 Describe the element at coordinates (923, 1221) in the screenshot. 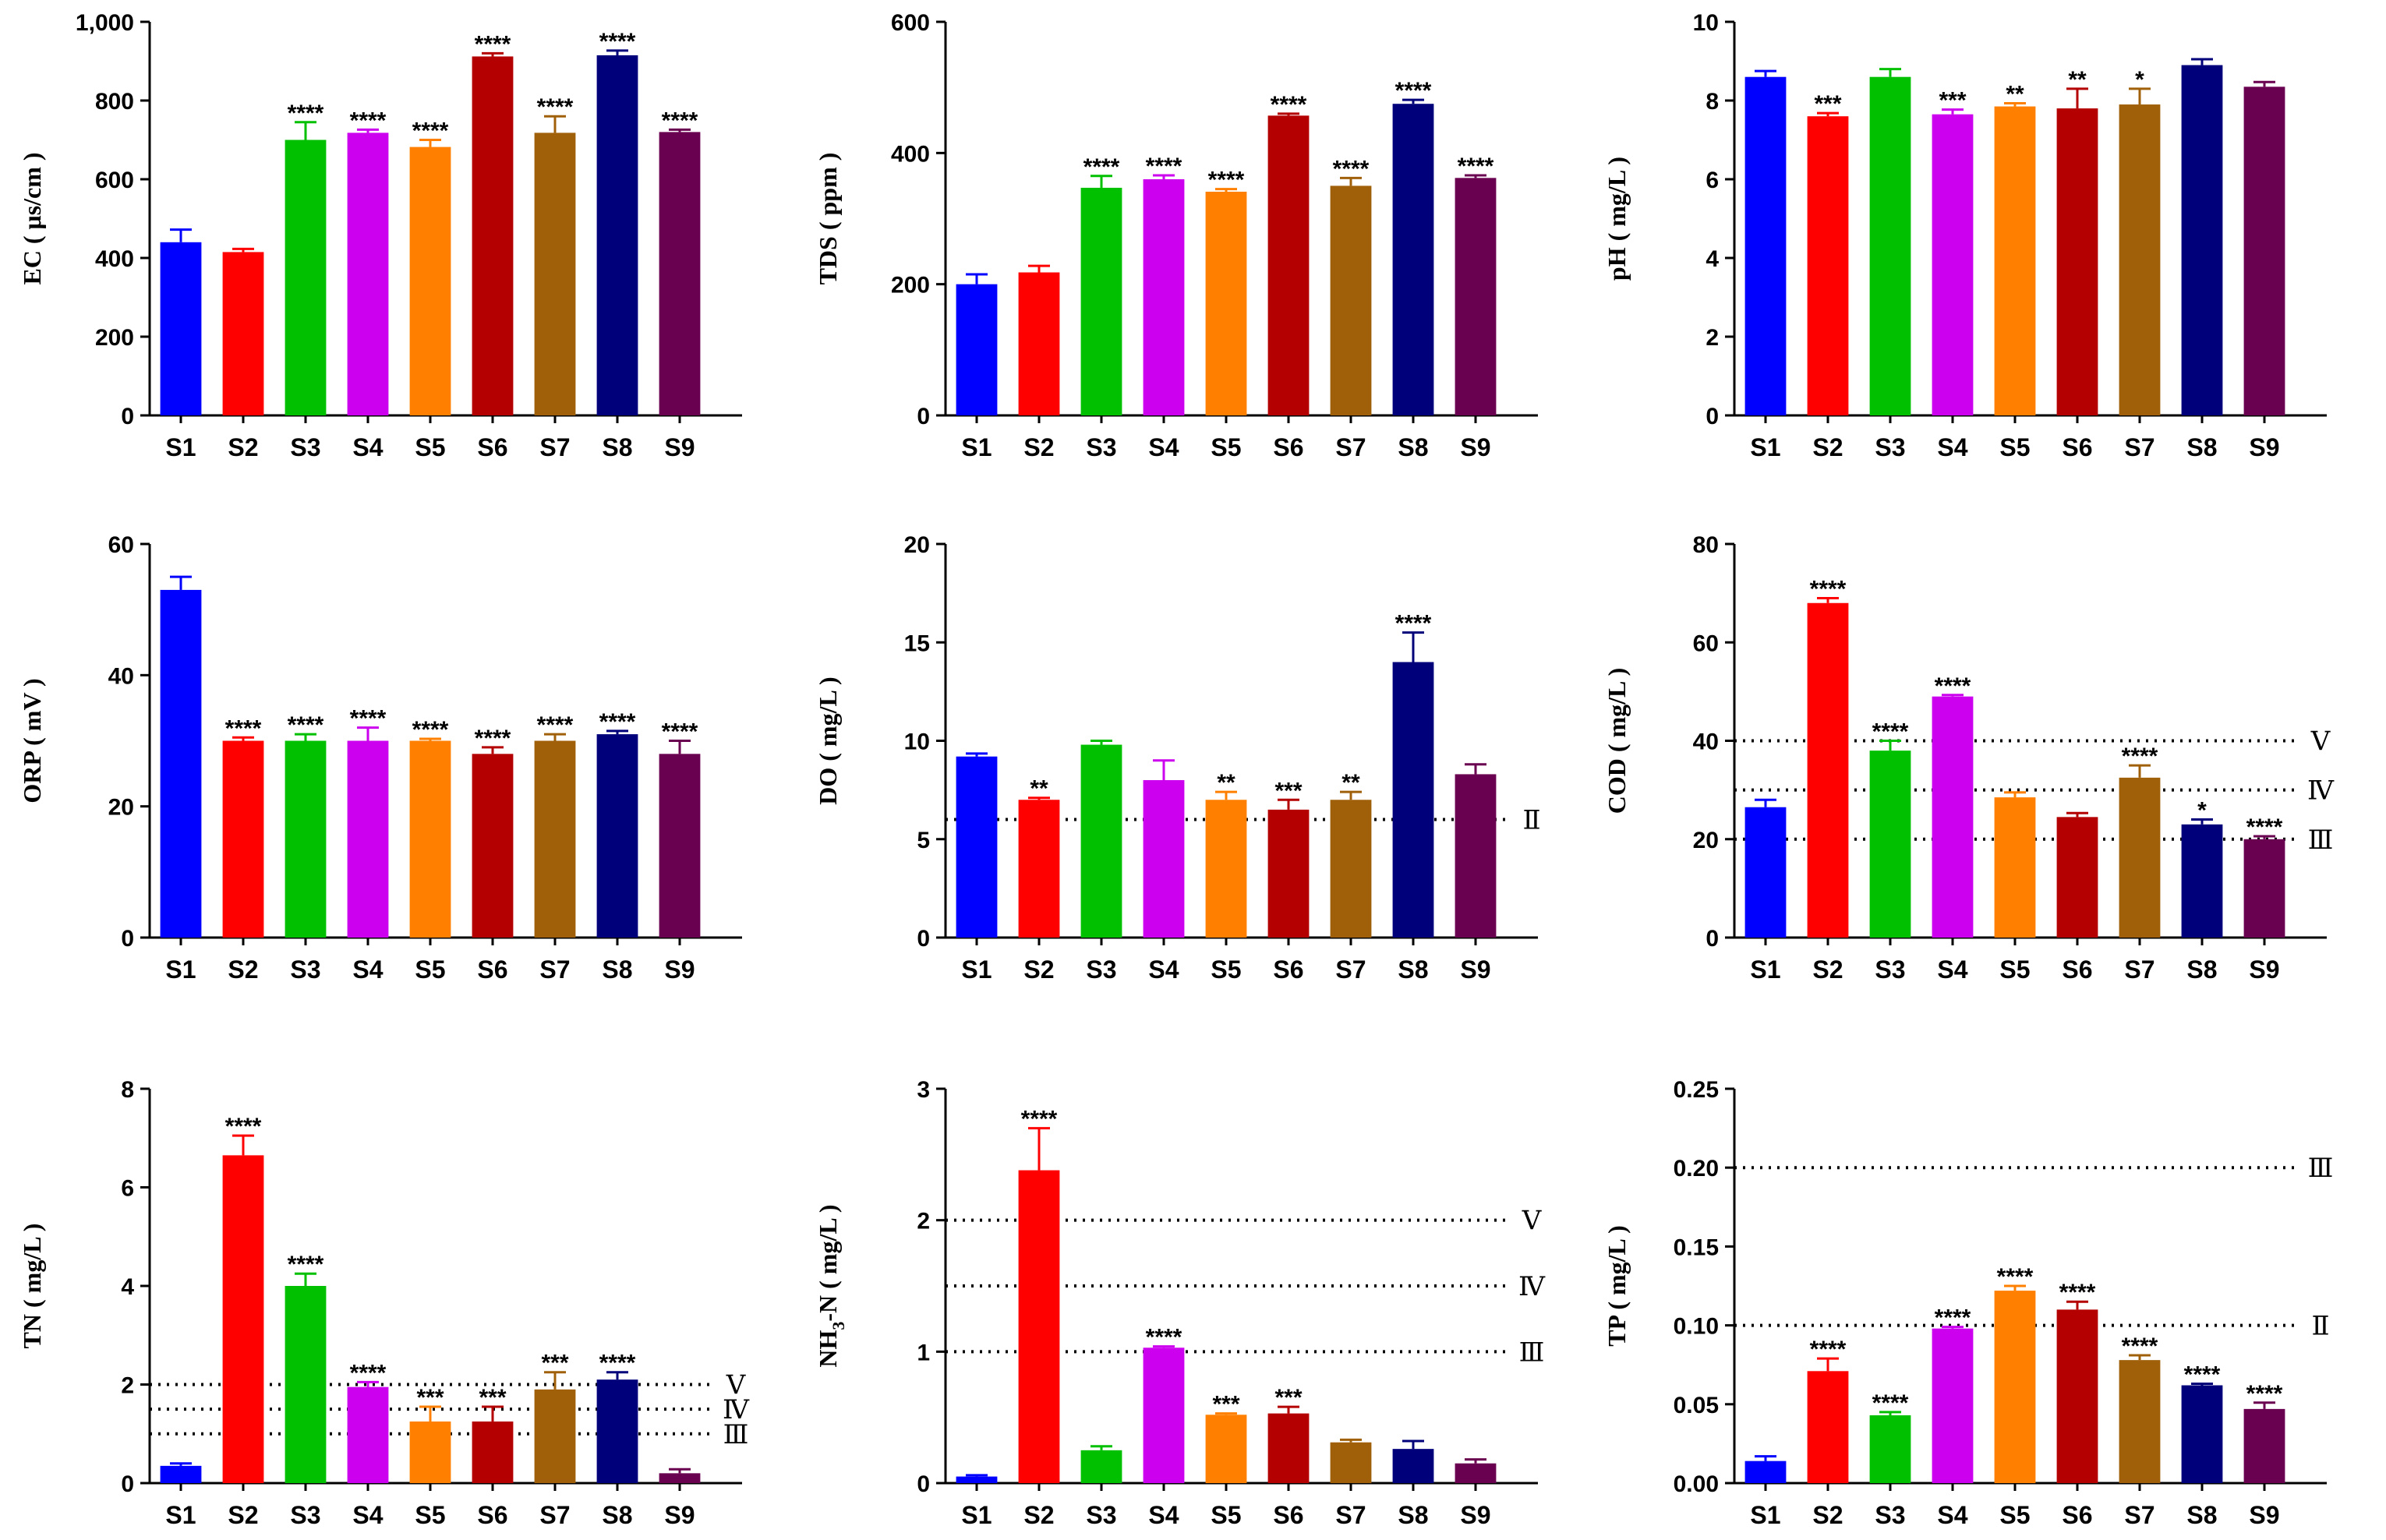

I see `y-tick-label: 2` at that location.